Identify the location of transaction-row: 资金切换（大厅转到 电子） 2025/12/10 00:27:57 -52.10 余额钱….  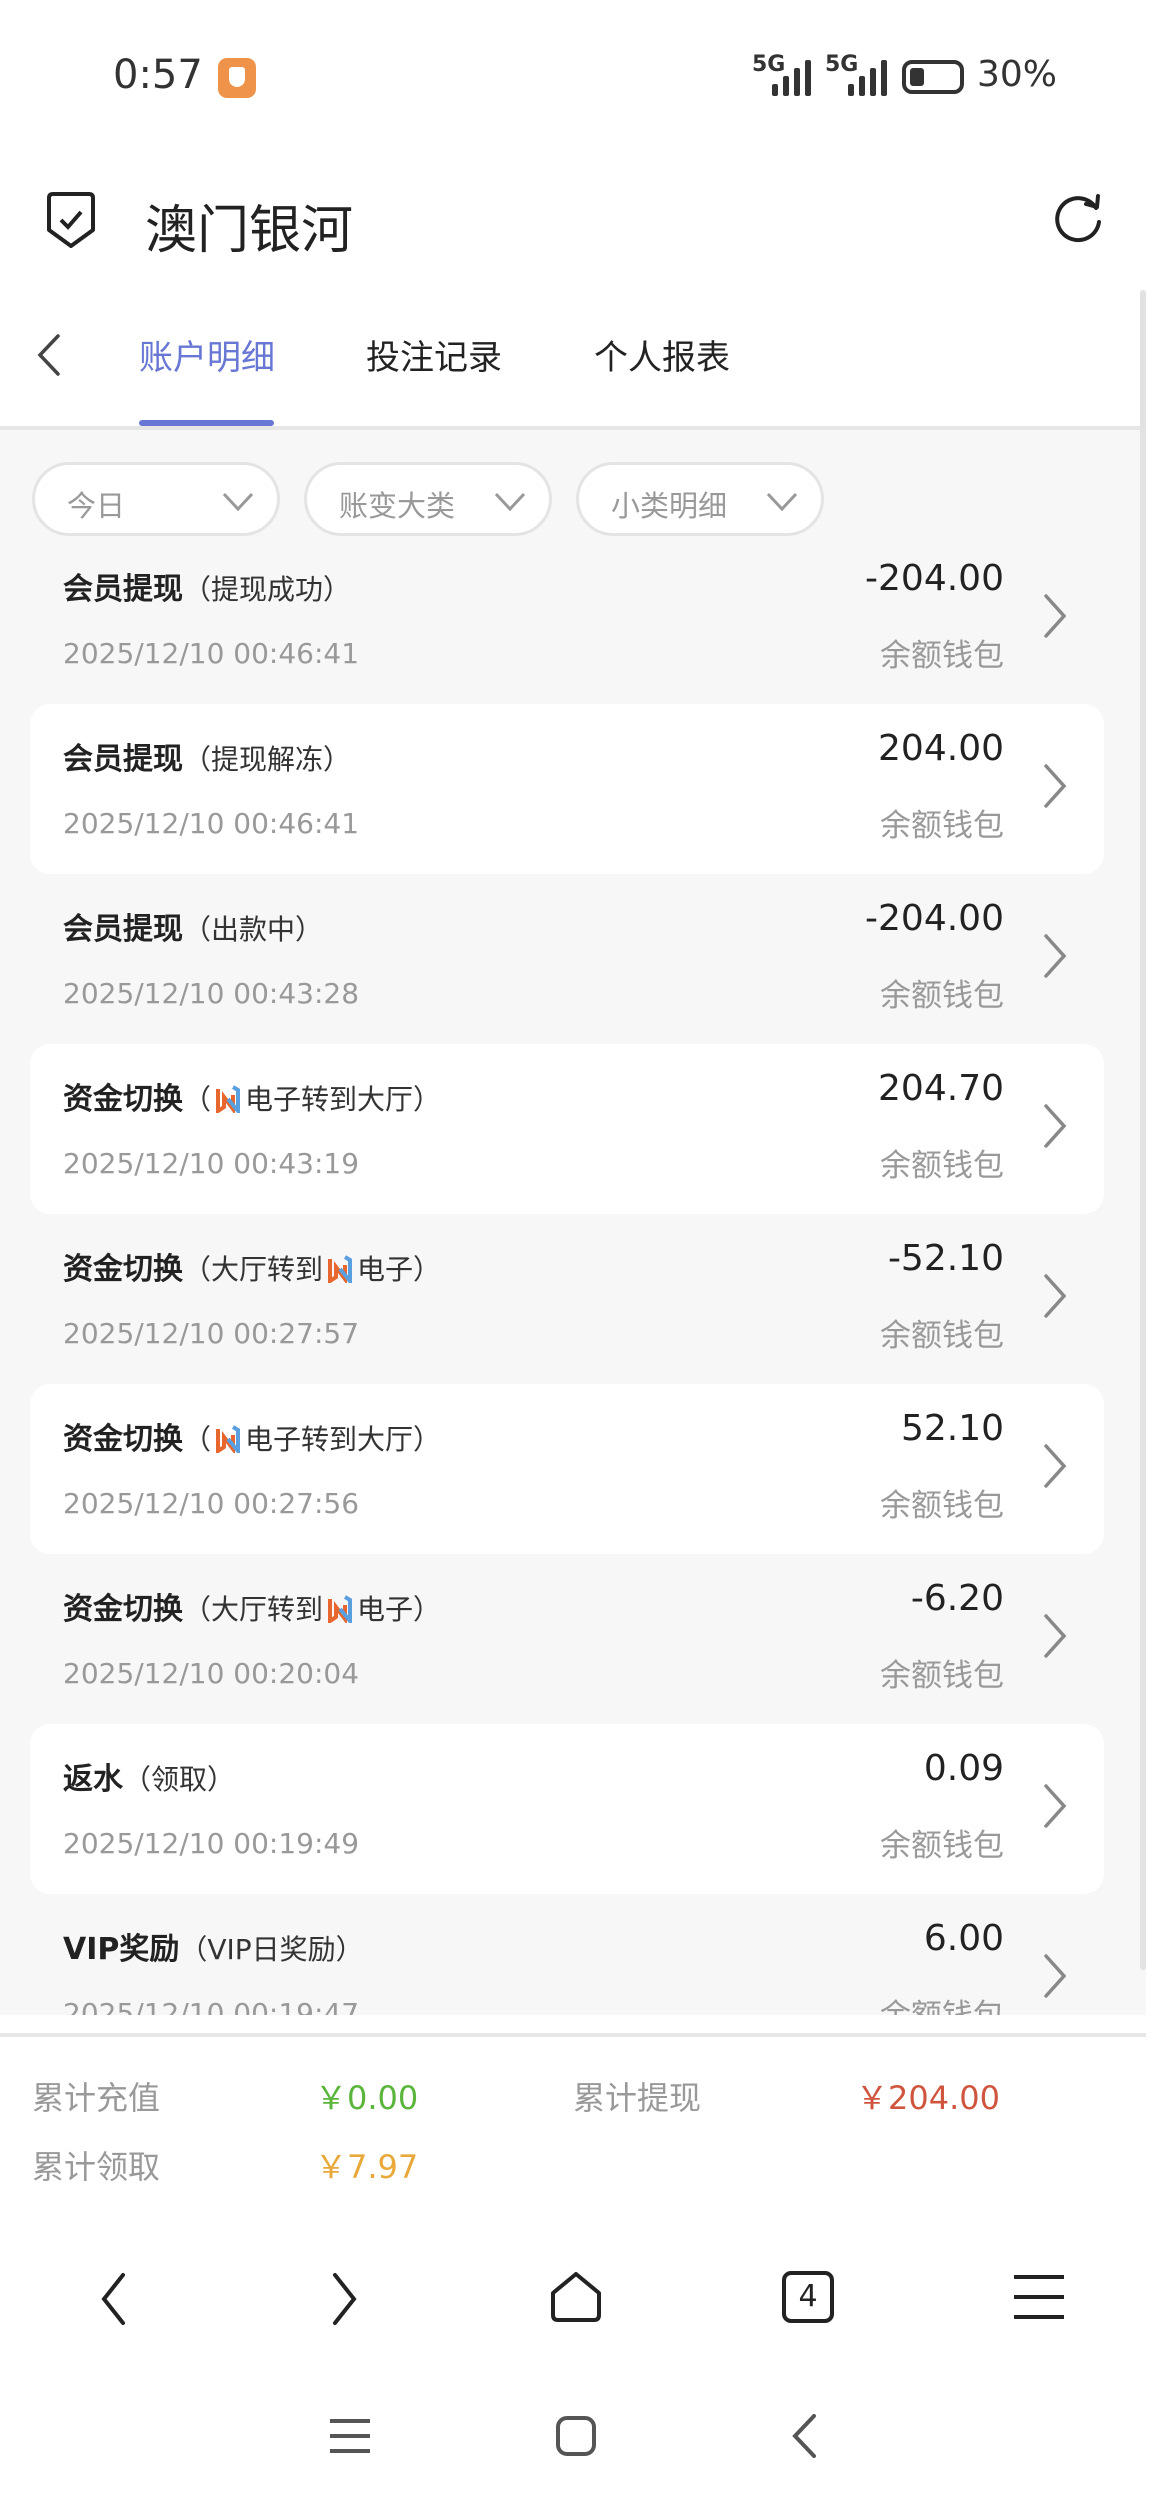
(567, 1299).